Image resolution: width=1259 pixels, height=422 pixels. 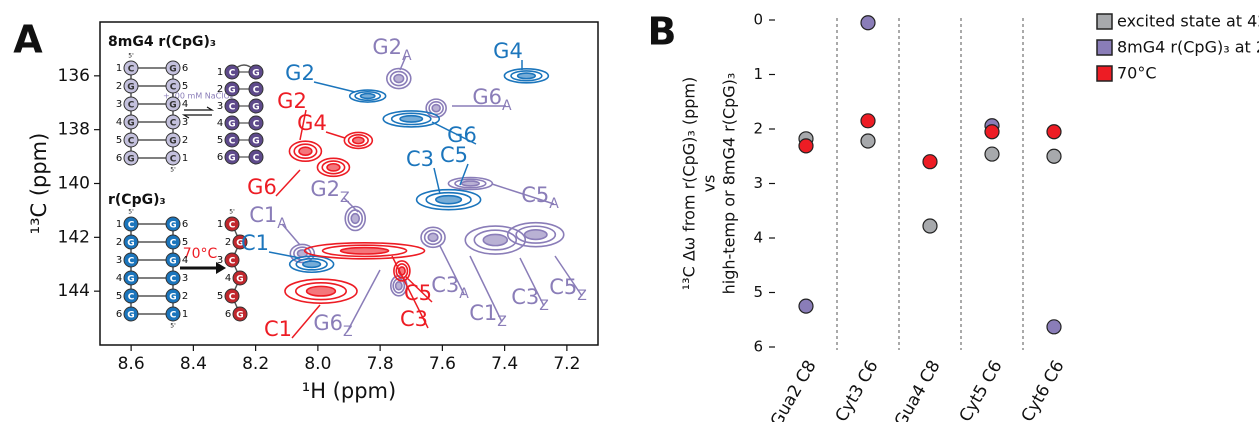 I want to click on y-axis-label: high-temp or 8mG4 r(CpG)₃, so click(x=729, y=184).